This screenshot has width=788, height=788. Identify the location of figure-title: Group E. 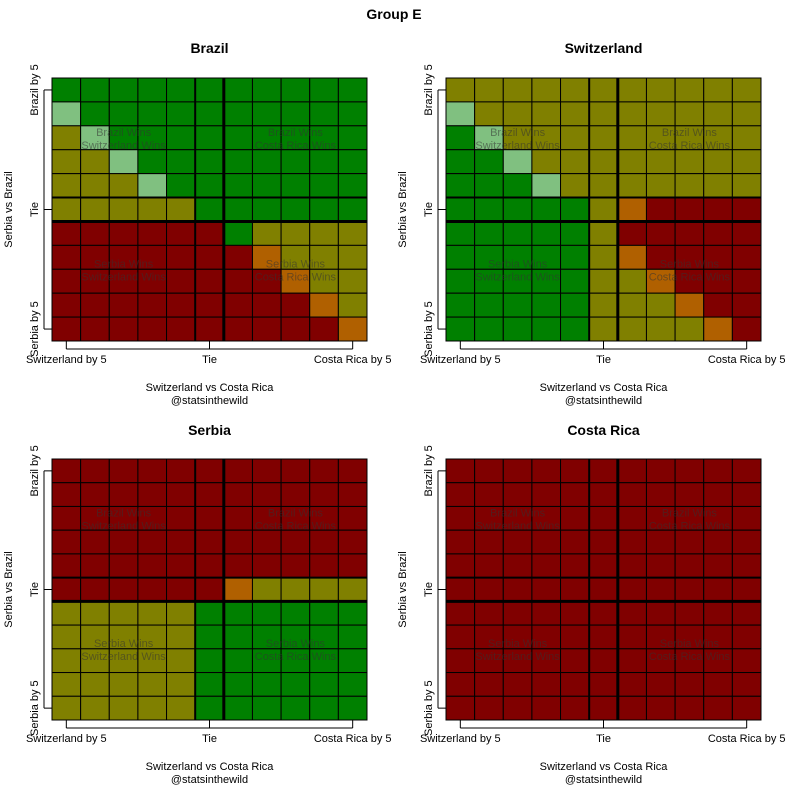
(393, 14).